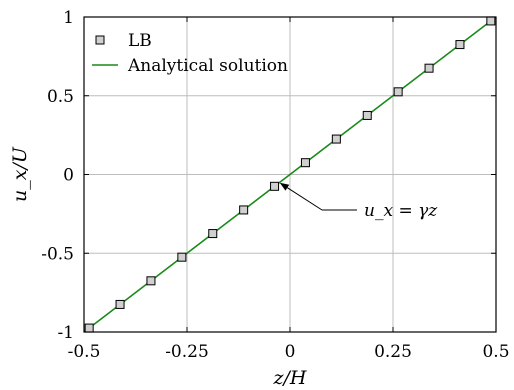  Describe the element at coordinates (358, 201) in the screenshot. I see `annotation-ux-gamma-z: u_x = γz` at that location.